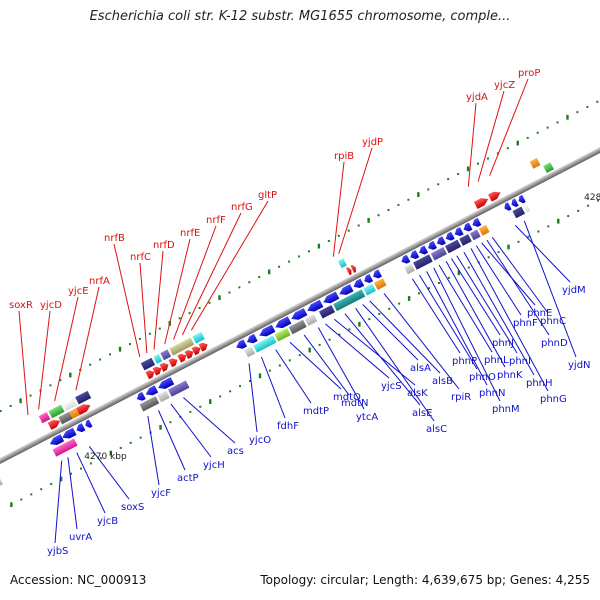 This screenshot has width=600, height=600. What do you see at coordinates (477, 97) in the screenshot?
I see `gene-label-yjdA: yjdA` at bounding box center [477, 97].